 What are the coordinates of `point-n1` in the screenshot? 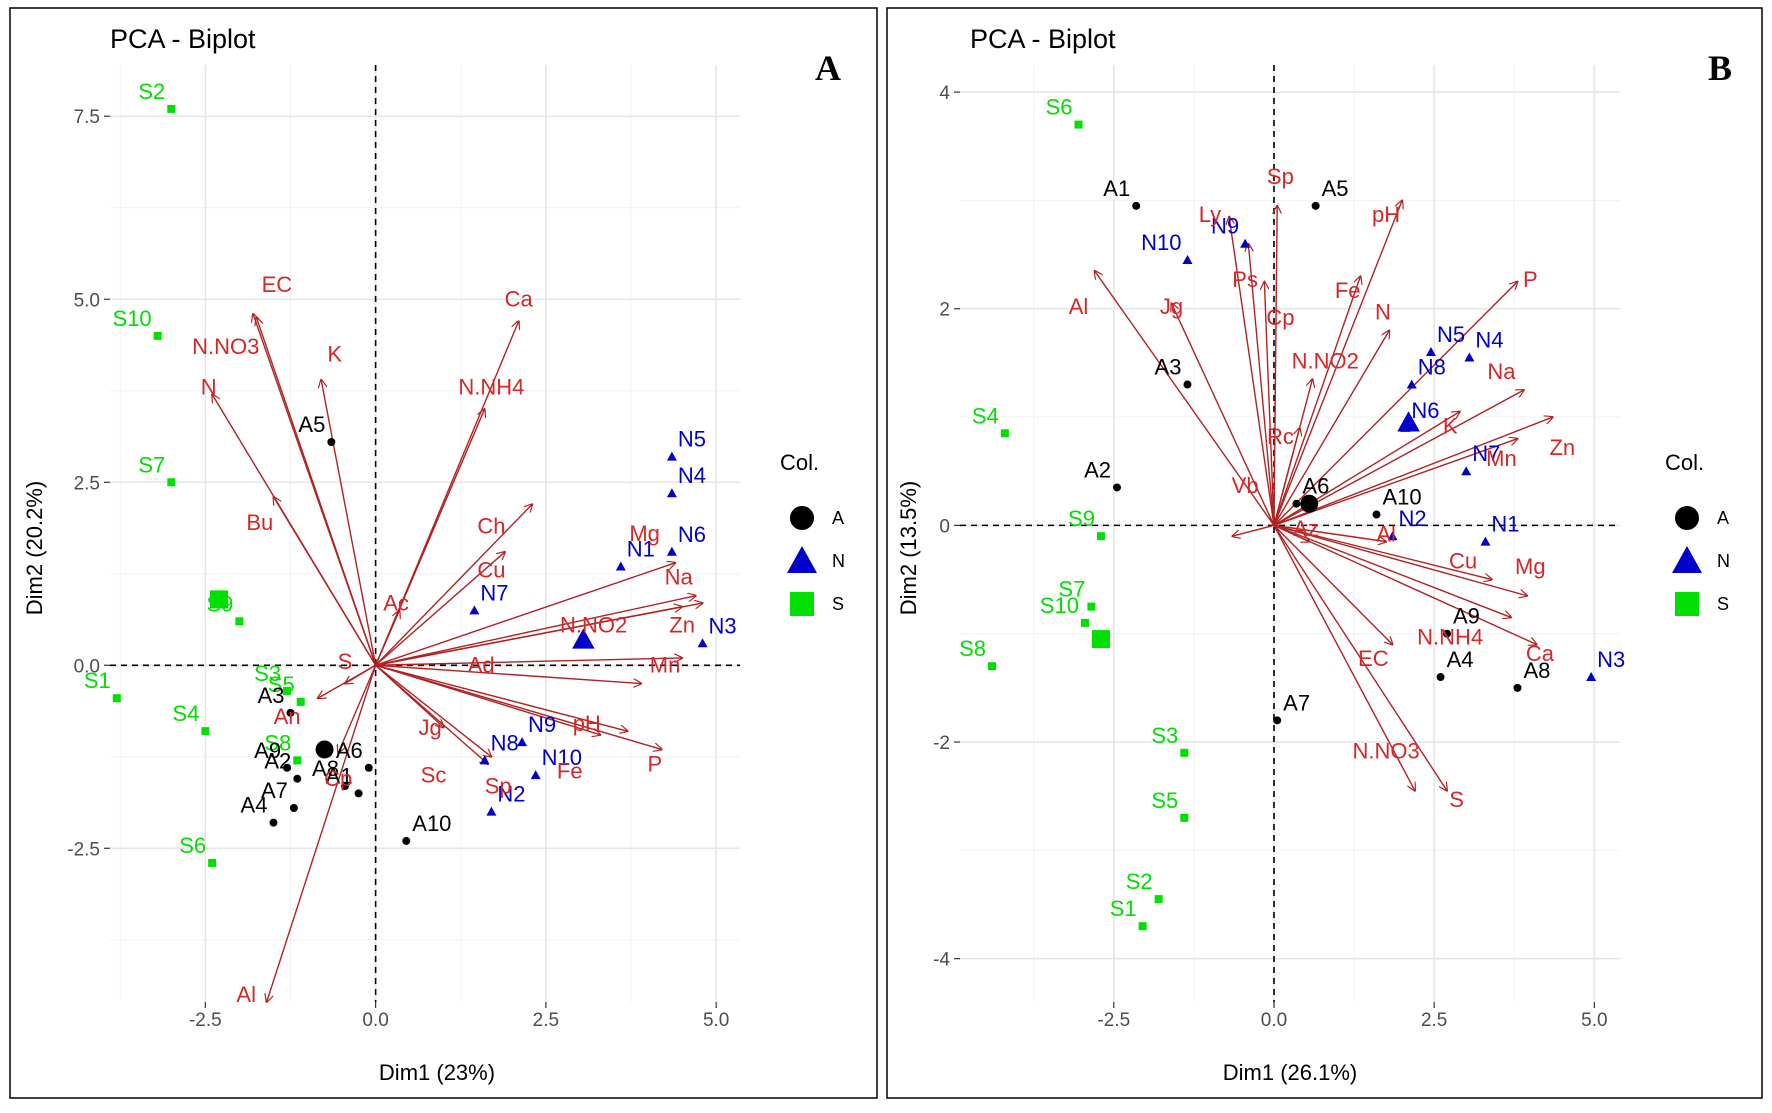 It's located at (1485, 541).